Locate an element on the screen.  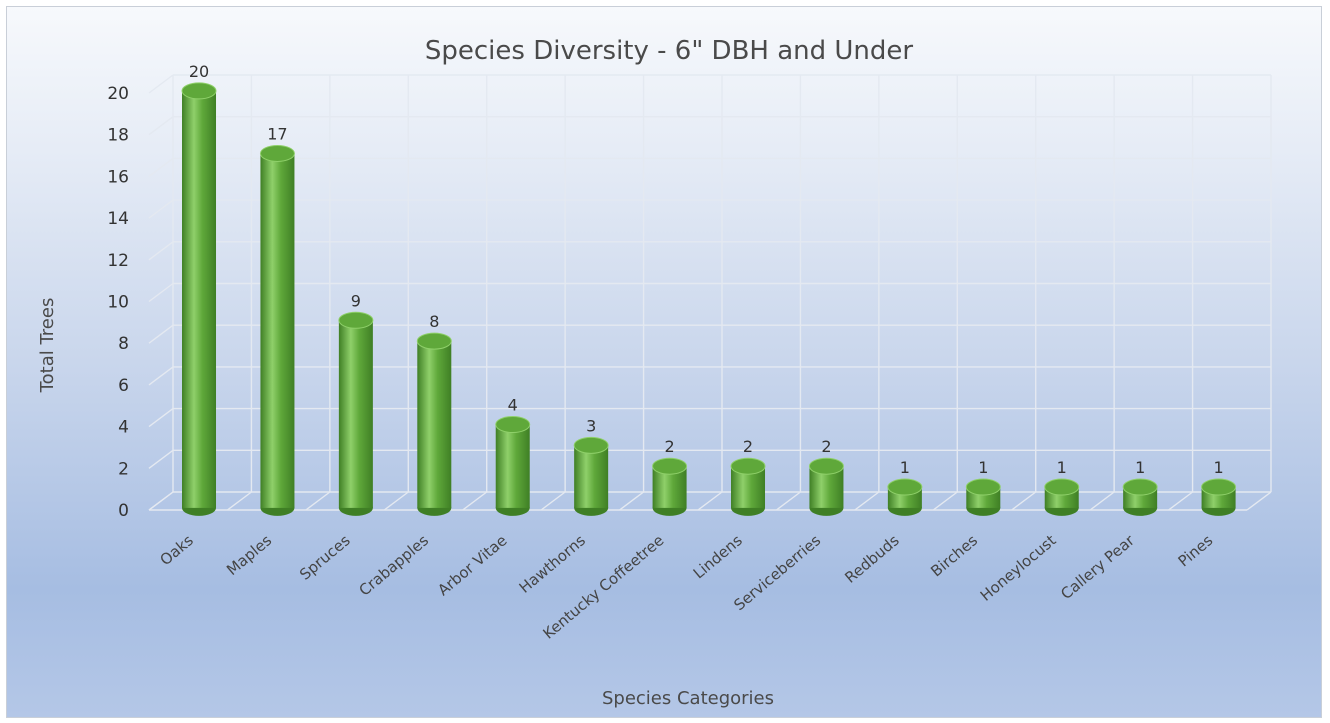
y-tick-label: 18 is located at coordinates (118, 136).